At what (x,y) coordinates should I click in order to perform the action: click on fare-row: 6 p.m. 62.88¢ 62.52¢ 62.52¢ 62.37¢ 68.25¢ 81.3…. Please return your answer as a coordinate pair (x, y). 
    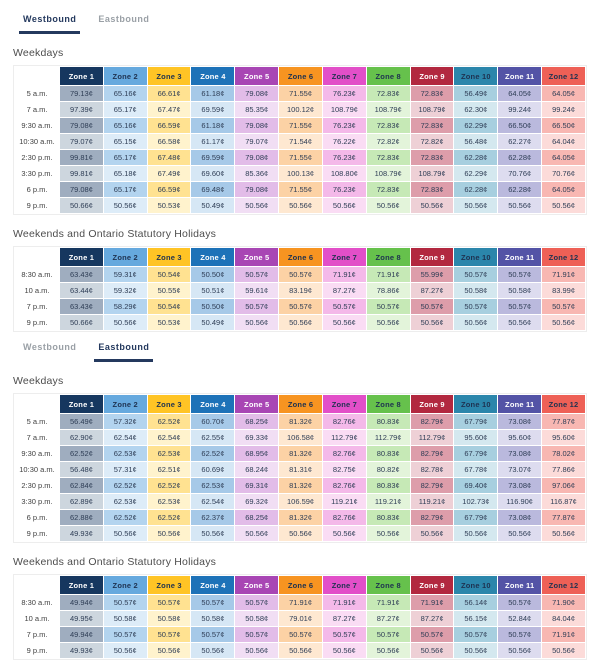
    Looking at the image, I should click on (300, 517).